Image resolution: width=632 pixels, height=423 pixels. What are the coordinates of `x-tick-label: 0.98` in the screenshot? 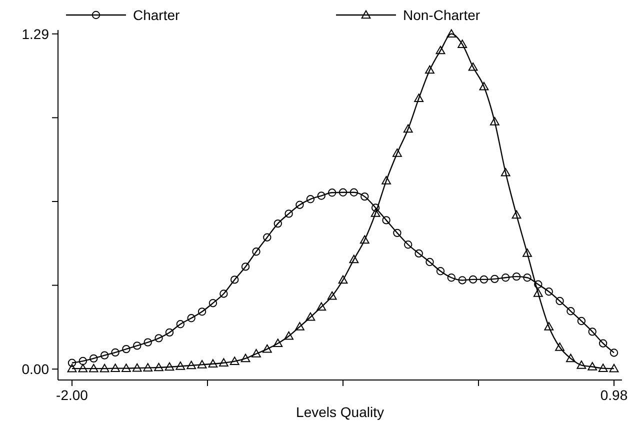 It's located at (614, 395).